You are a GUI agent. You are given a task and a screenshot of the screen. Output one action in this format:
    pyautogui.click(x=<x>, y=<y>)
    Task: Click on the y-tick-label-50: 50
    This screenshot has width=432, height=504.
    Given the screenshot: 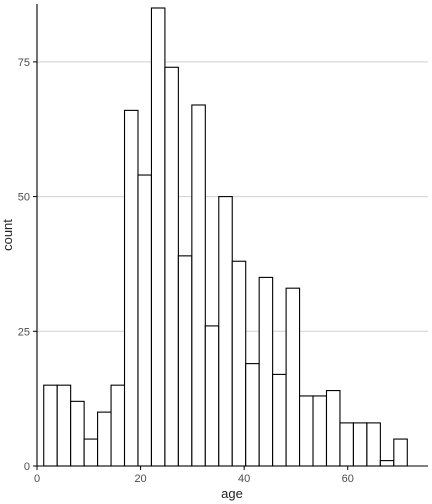 What is the action you would take?
    pyautogui.click(x=24, y=198)
    